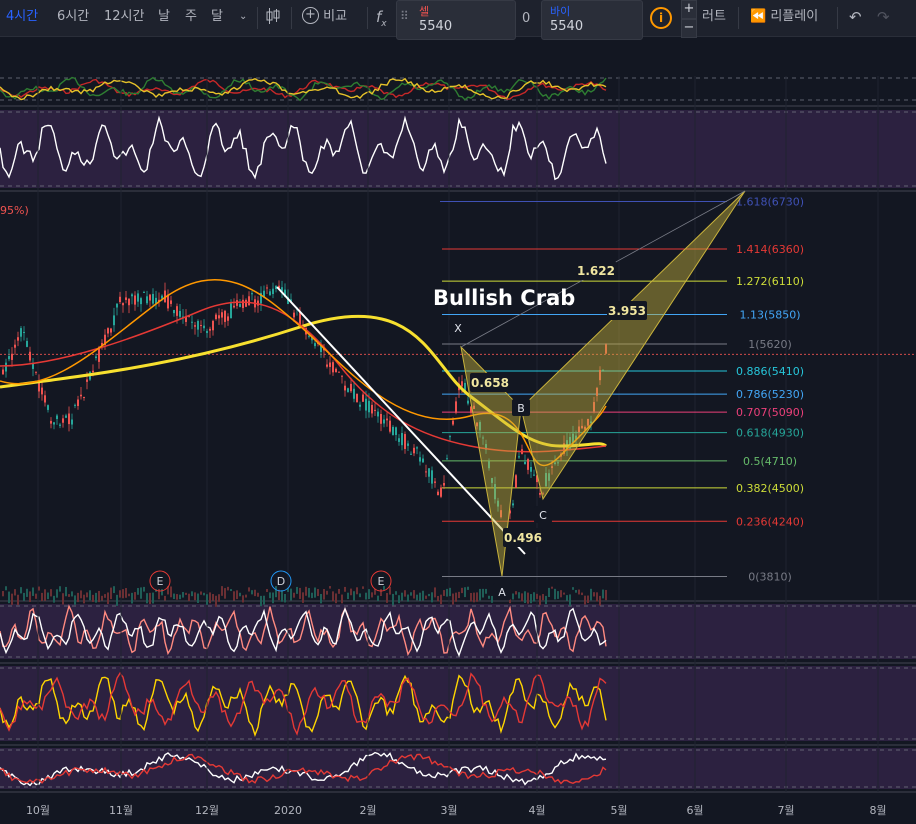 The height and width of the screenshot is (824, 916). I want to click on compare-button: + 비교, so click(324, 18).